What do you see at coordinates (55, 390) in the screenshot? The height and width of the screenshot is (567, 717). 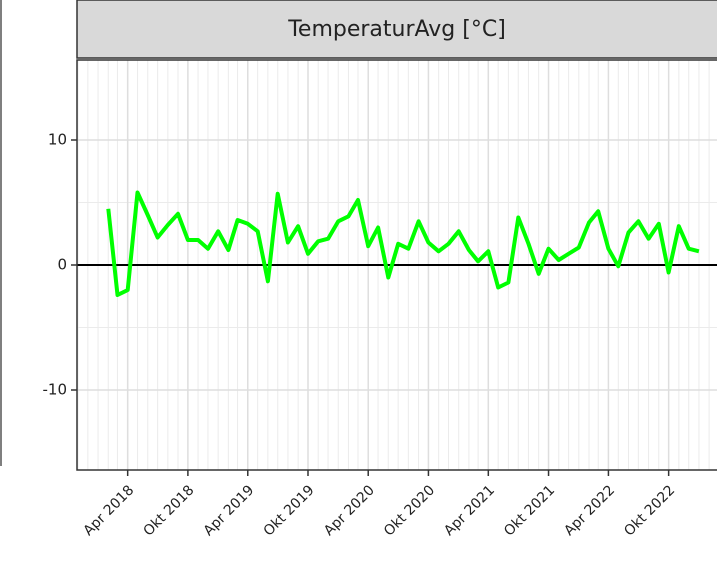 I see `y-tick-label: -10` at bounding box center [55, 390].